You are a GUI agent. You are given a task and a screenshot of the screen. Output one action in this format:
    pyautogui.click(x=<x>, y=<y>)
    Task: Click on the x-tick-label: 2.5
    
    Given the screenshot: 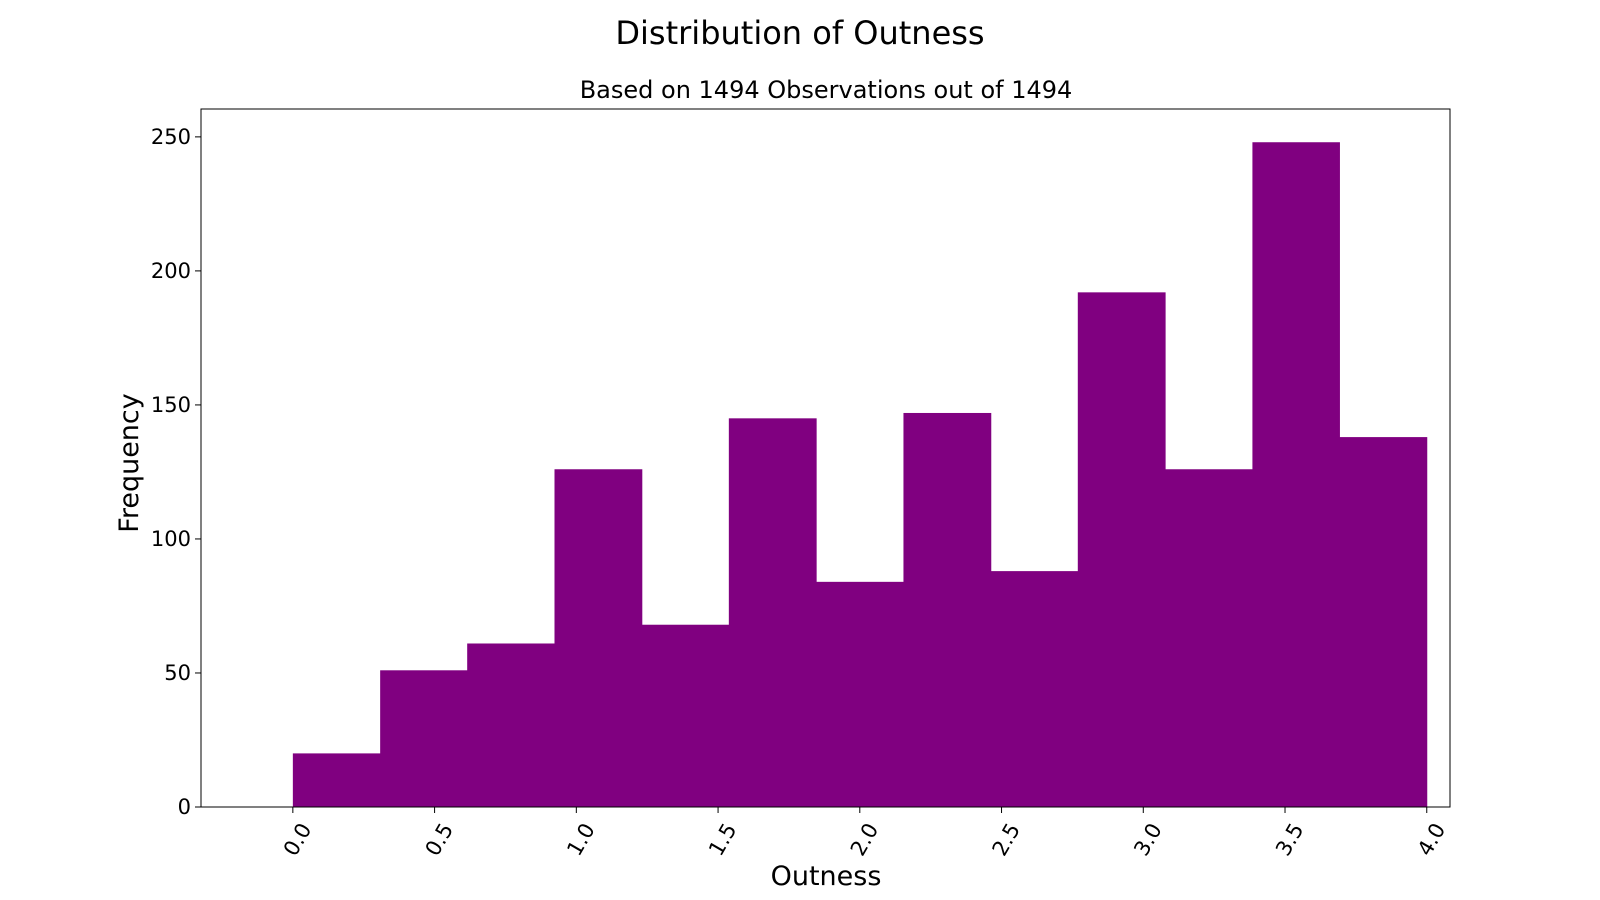 What is the action you would take?
    pyautogui.click(x=1006, y=839)
    